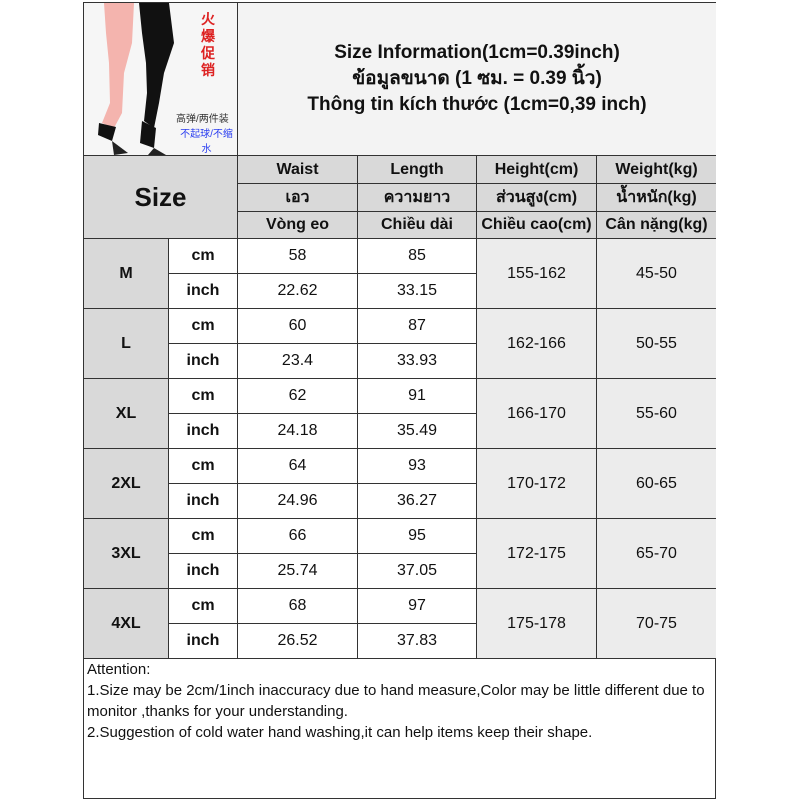 Image resolution: width=800 pixels, height=800 pixels. What do you see at coordinates (298, 536) in the screenshot?
I see `waist-cm: 66` at bounding box center [298, 536].